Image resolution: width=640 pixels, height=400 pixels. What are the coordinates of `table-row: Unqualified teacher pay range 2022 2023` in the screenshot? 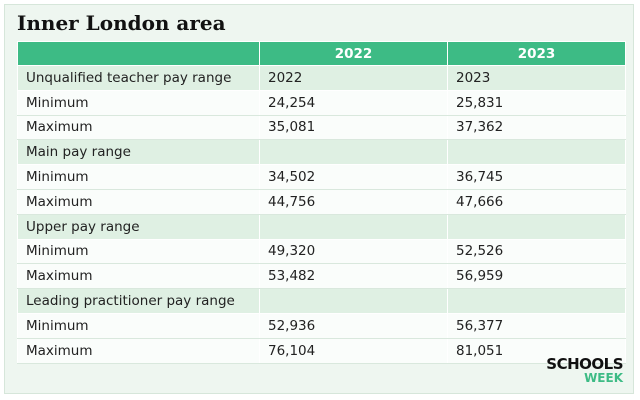 It's located at (321, 78).